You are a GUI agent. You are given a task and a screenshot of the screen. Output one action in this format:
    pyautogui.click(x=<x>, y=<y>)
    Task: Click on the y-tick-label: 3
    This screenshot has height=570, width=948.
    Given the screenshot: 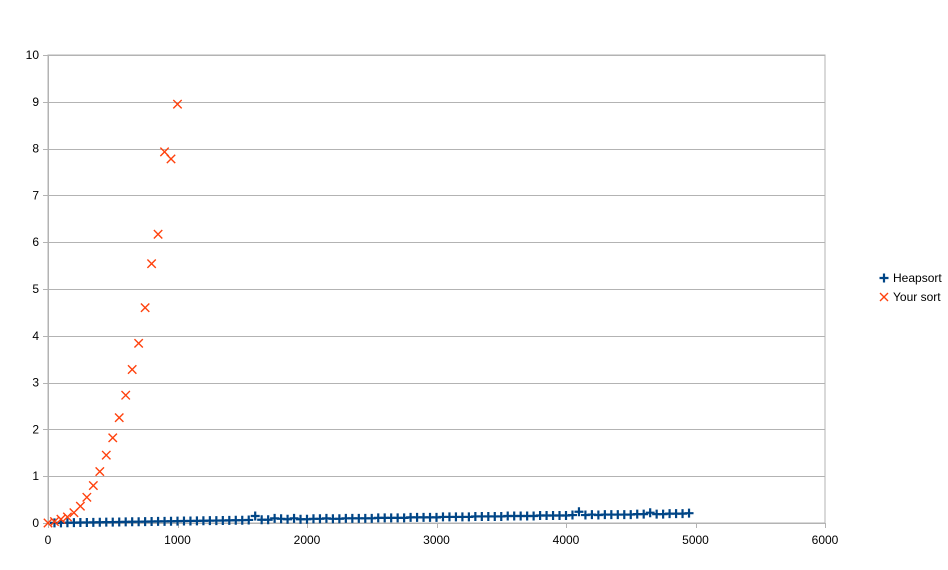 What is the action you would take?
    pyautogui.click(x=35, y=383)
    